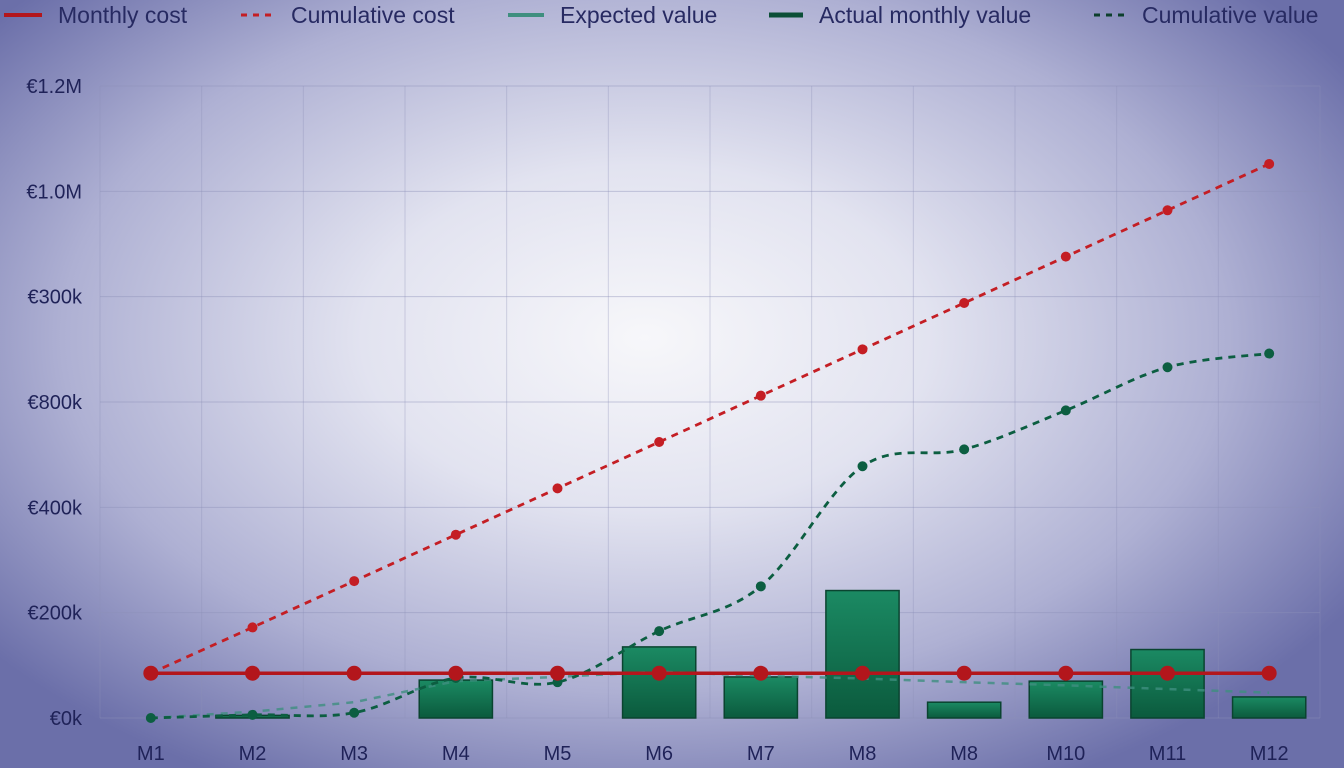 The image size is (1344, 768). What do you see at coordinates (456, 754) in the screenshot?
I see `x-tick-label: M4` at bounding box center [456, 754].